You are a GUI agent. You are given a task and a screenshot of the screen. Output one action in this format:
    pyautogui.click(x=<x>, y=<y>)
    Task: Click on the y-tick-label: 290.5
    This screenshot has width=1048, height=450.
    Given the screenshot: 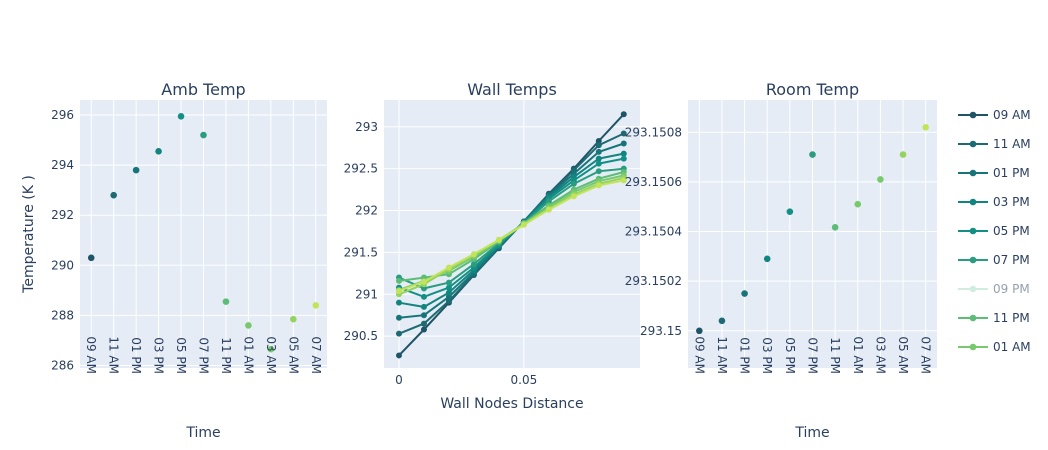 What is the action you would take?
    pyautogui.click(x=361, y=336)
    